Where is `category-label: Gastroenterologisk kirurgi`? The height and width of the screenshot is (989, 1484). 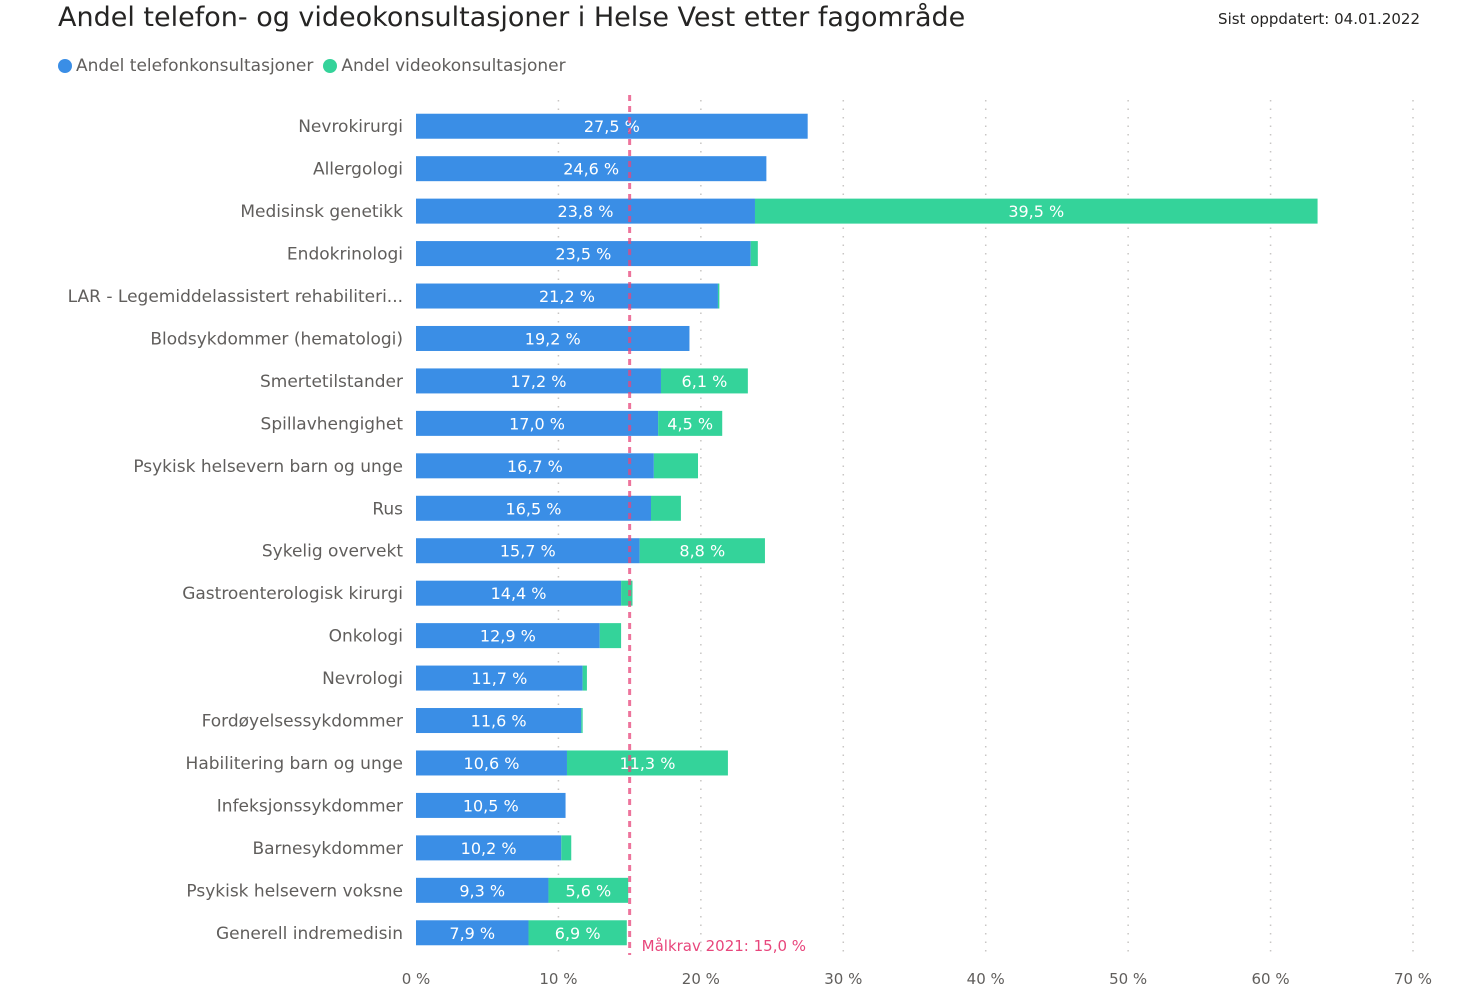 category-label: Gastroenterologisk kirurgi is located at coordinates (292, 594).